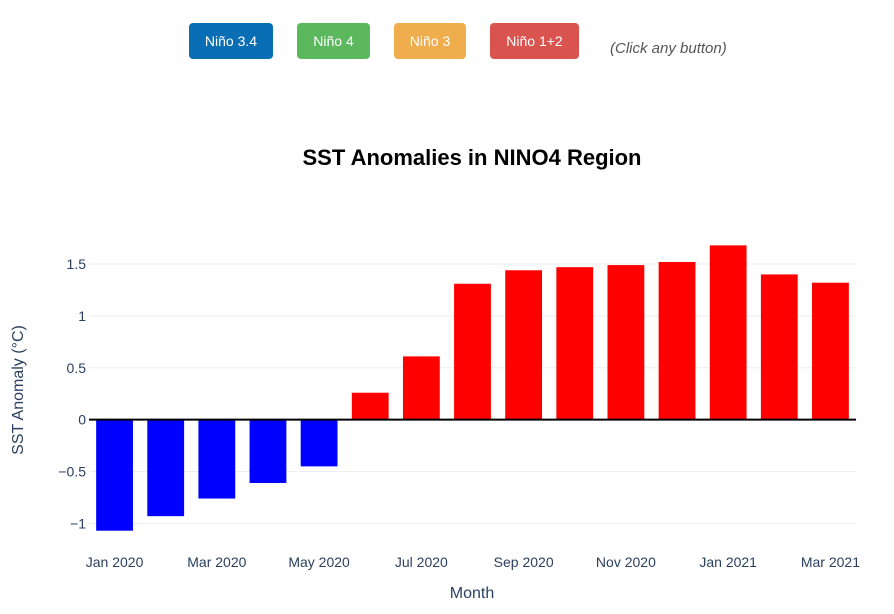 The width and height of the screenshot is (894, 614). I want to click on nino3-button: Niño 3, so click(430, 41).